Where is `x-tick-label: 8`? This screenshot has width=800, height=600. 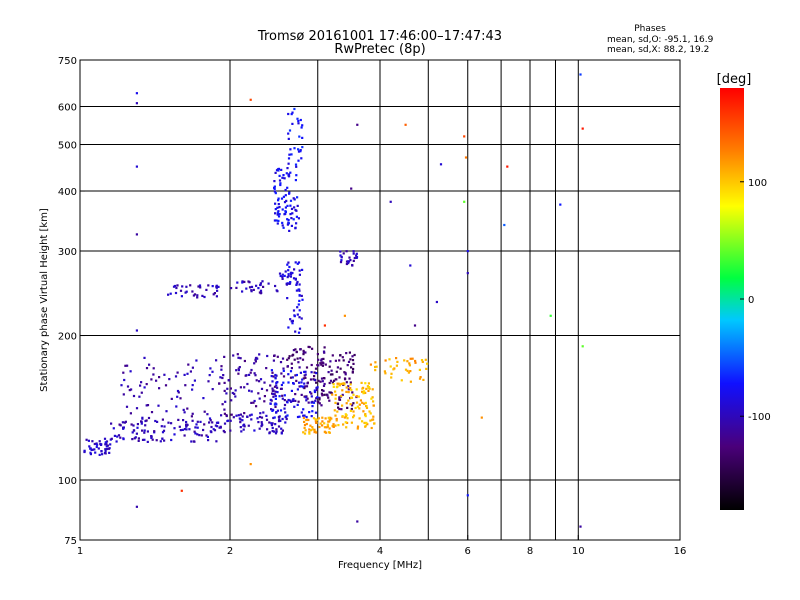
x-tick-label: 8 is located at coordinates (530, 551).